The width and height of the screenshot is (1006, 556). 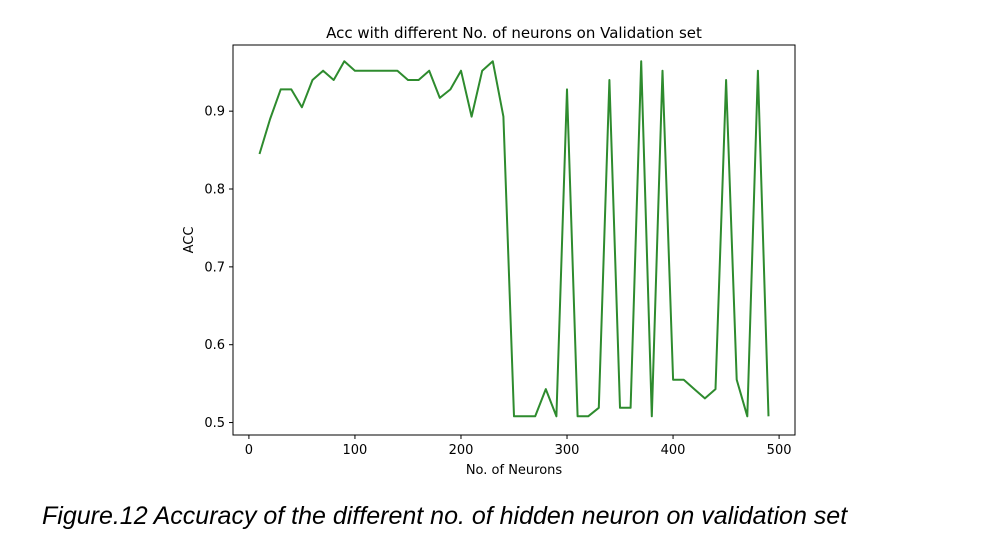 I want to click on y-tick-label: 0.6, so click(x=214, y=345).